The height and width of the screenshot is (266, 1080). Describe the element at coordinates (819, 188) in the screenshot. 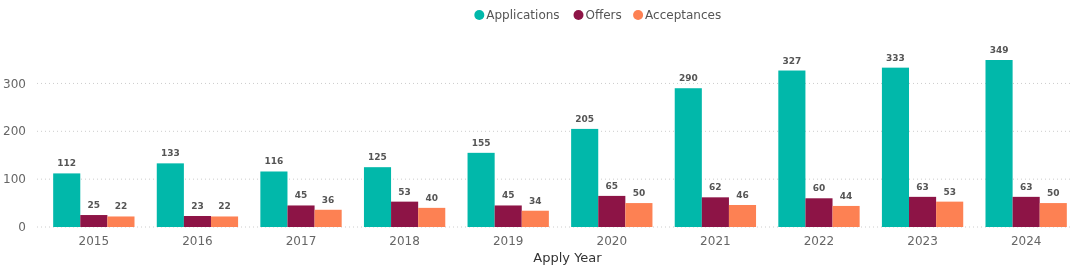

I see `data-label: 60` at that location.